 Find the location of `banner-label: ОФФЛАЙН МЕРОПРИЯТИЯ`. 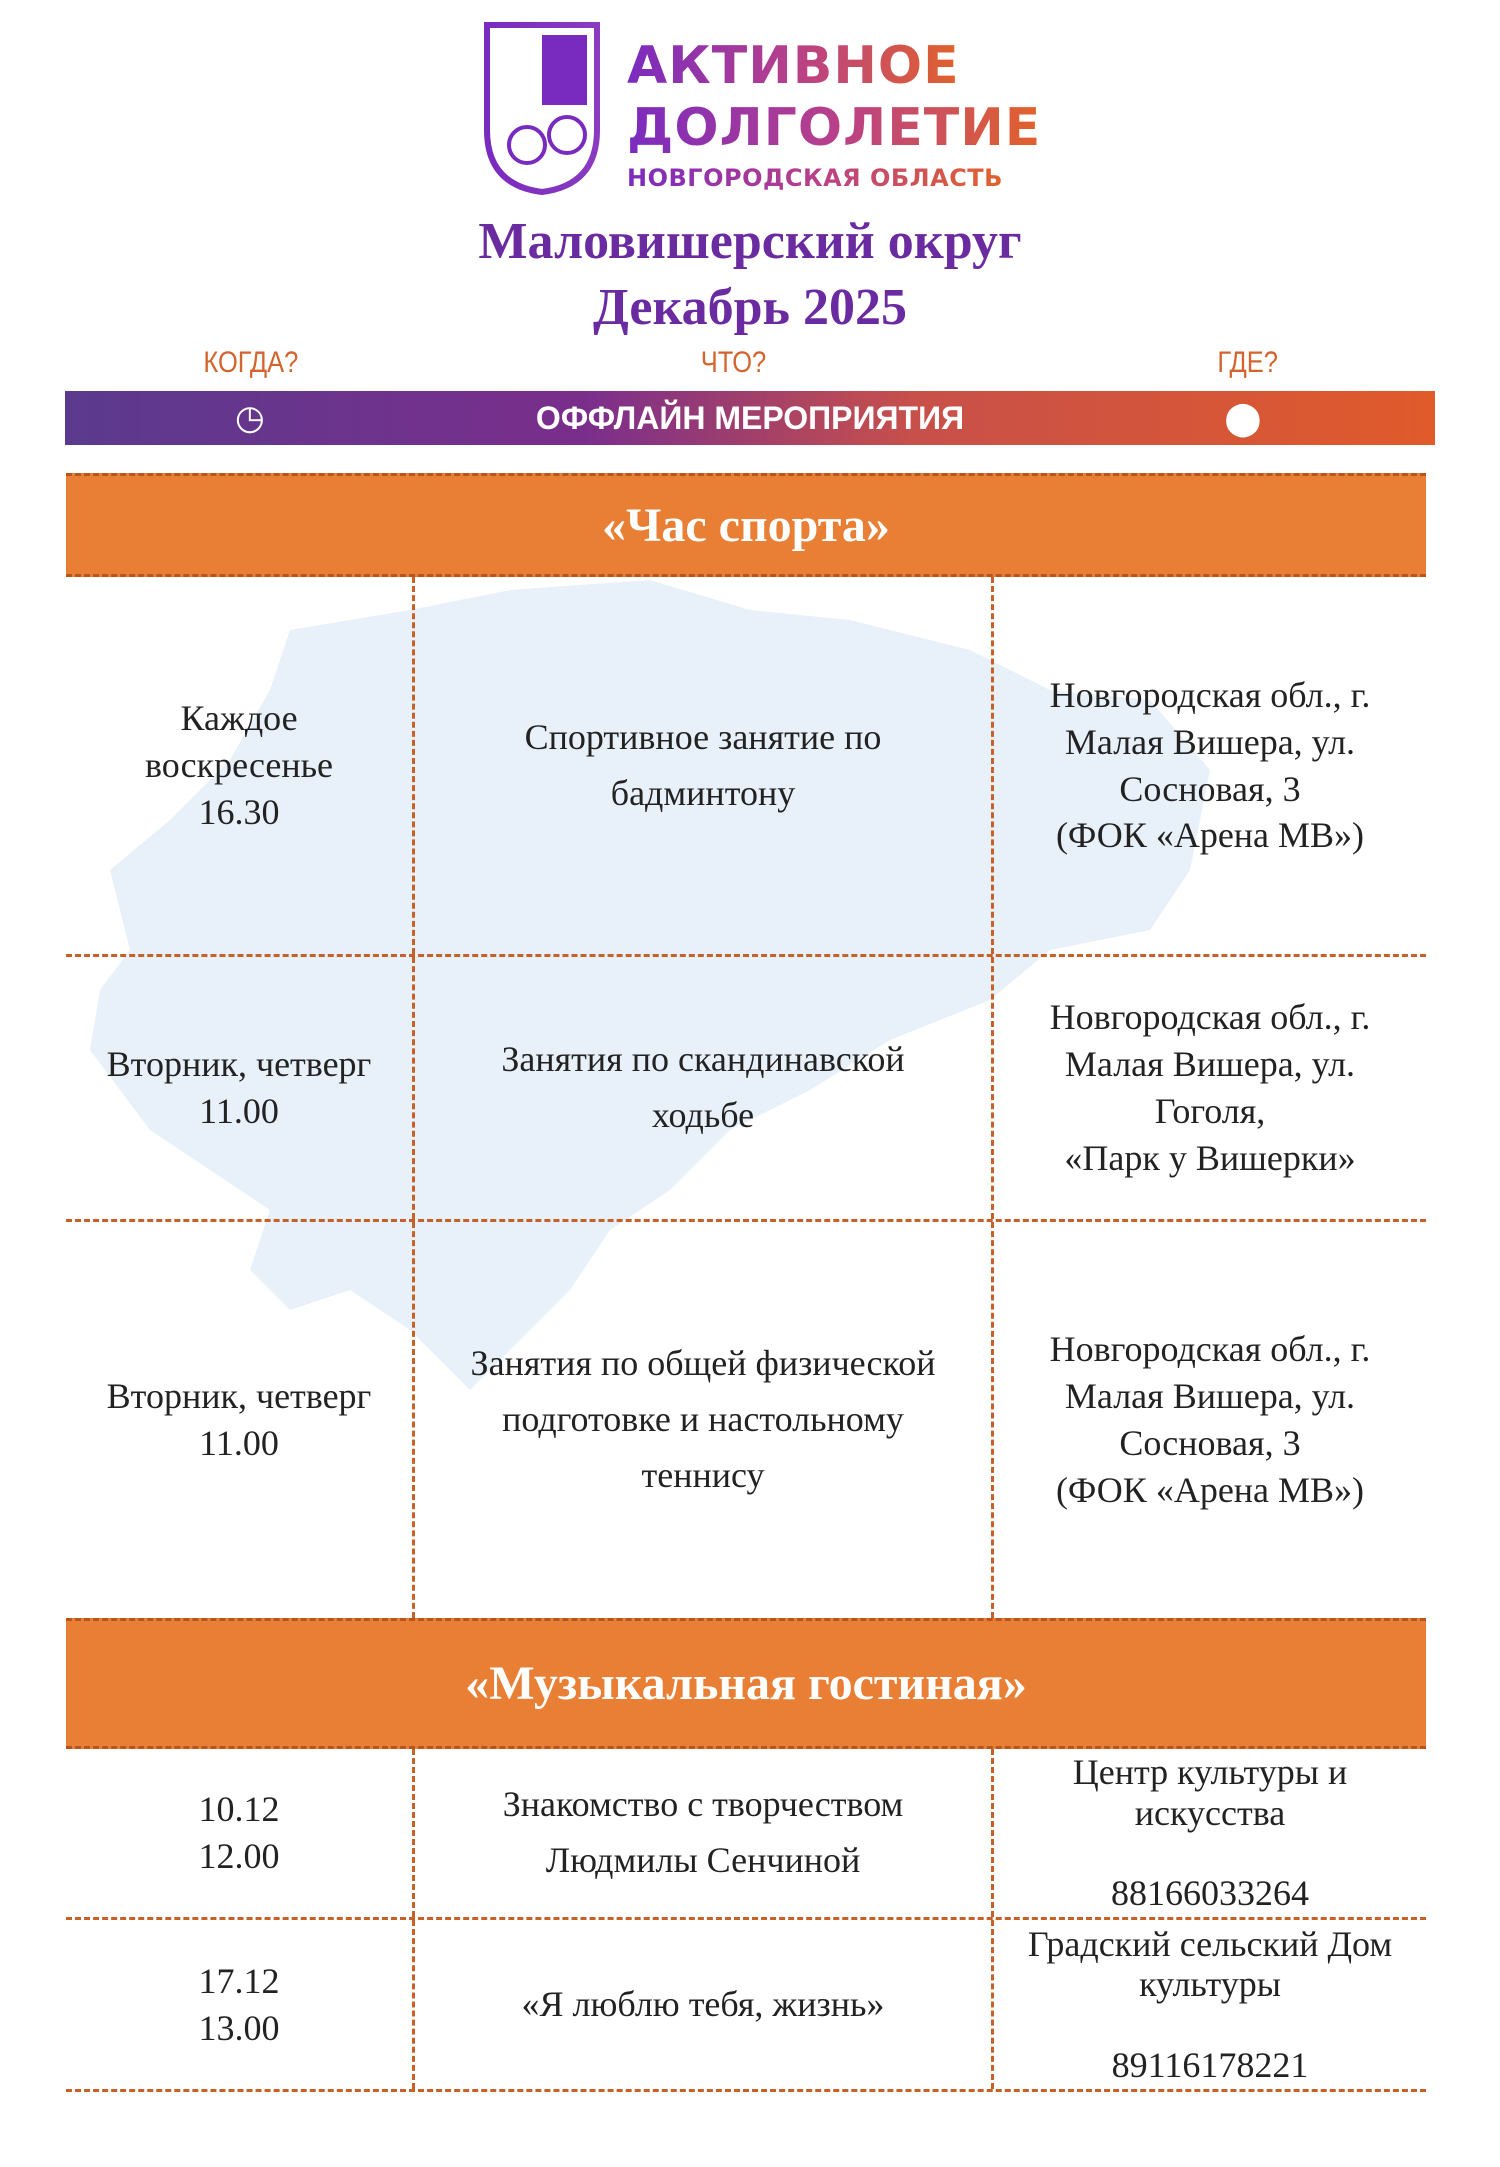

banner-label: ОФФЛАЙН МЕРОПРИЯТИЯ is located at coordinates (750, 418).